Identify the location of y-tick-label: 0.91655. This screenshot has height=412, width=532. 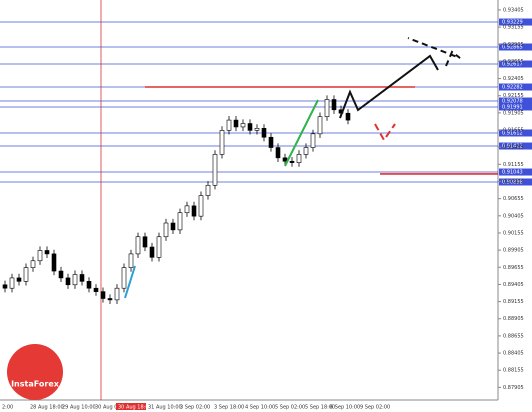
(513, 131).